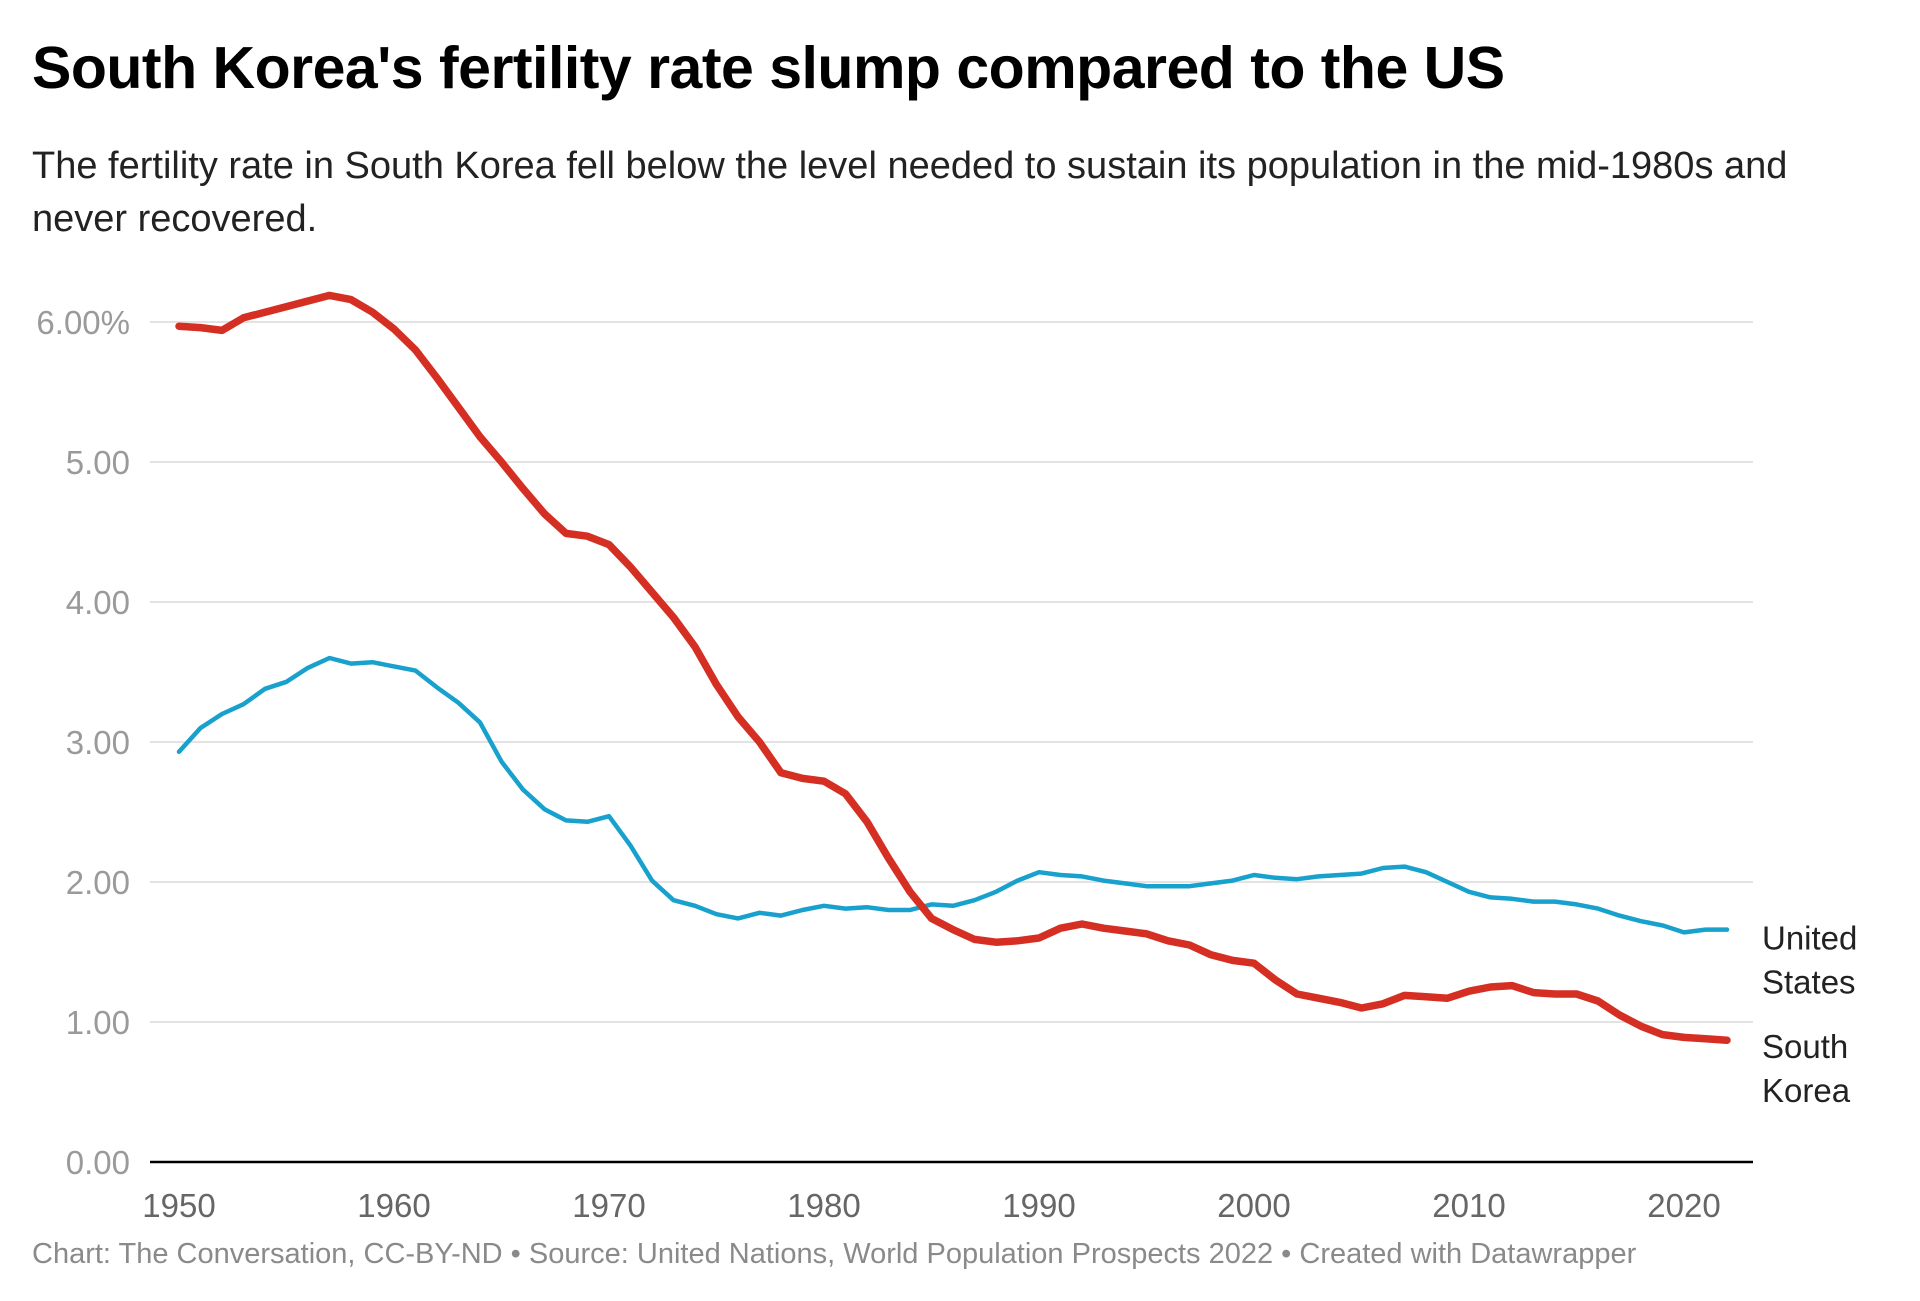  I want to click on x-tick-label: 2020, so click(1683, 1205).